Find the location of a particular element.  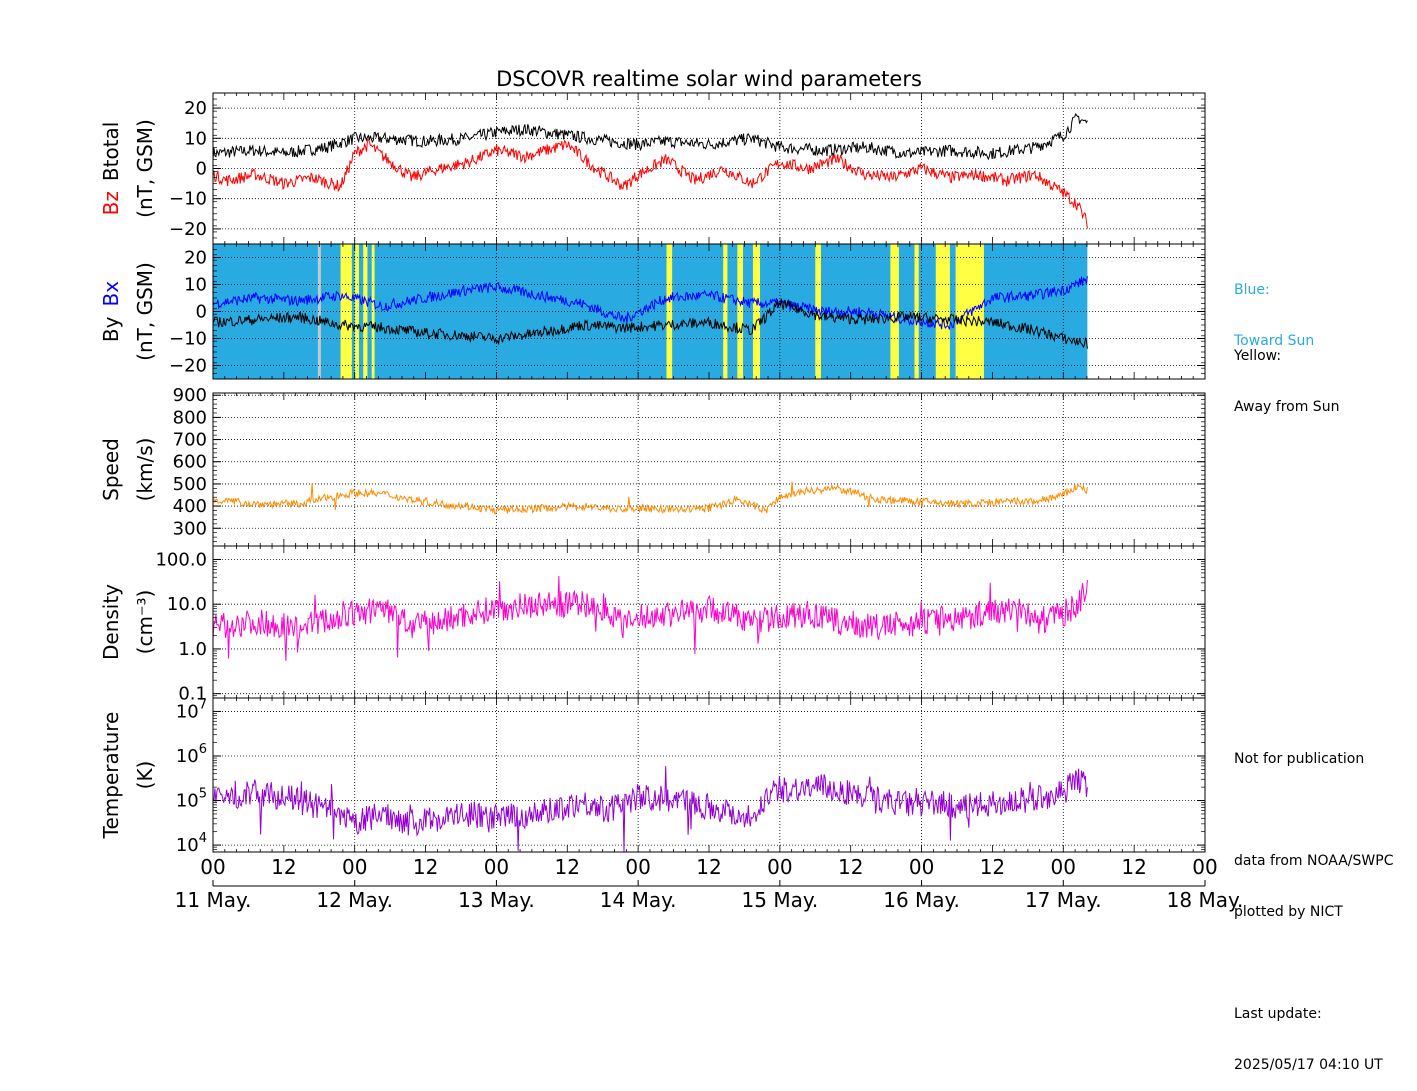

y-tick-label: 10⁷ is located at coordinates (191, 709).